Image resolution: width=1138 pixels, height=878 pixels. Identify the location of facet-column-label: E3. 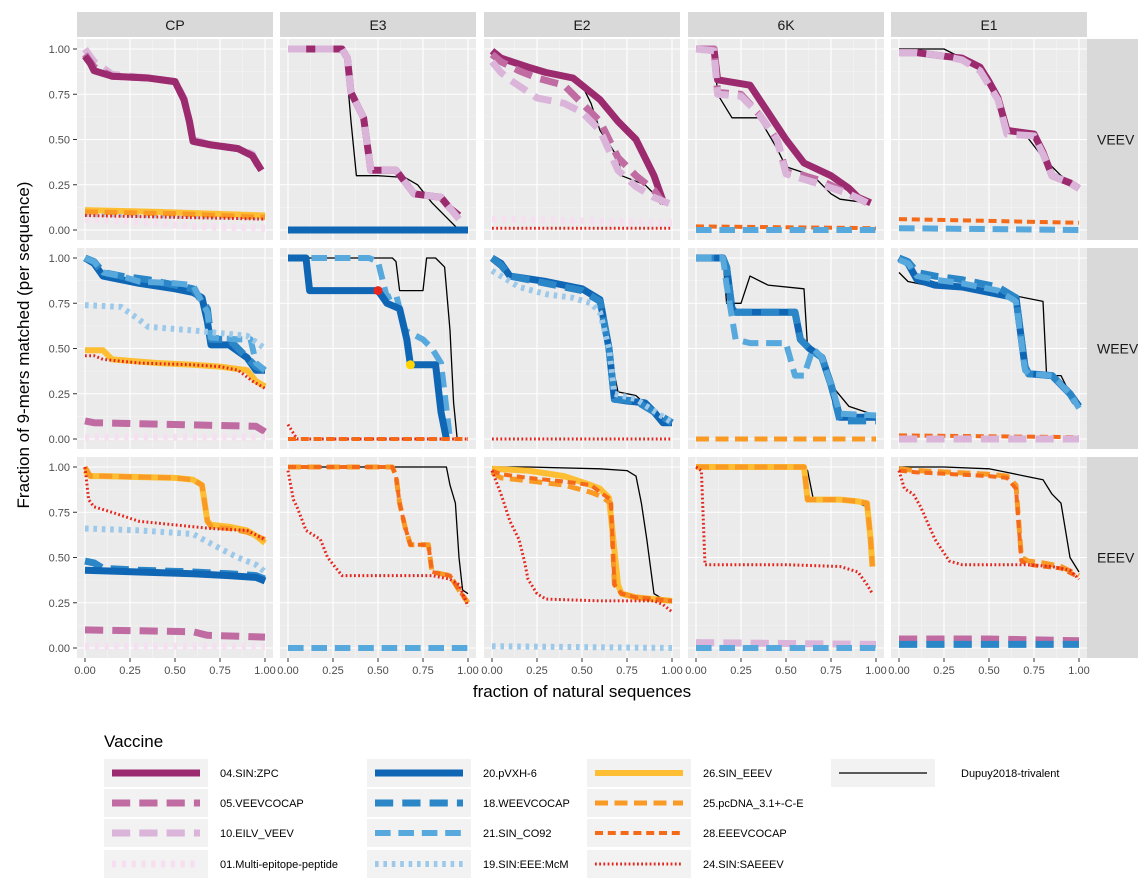
(377, 25).